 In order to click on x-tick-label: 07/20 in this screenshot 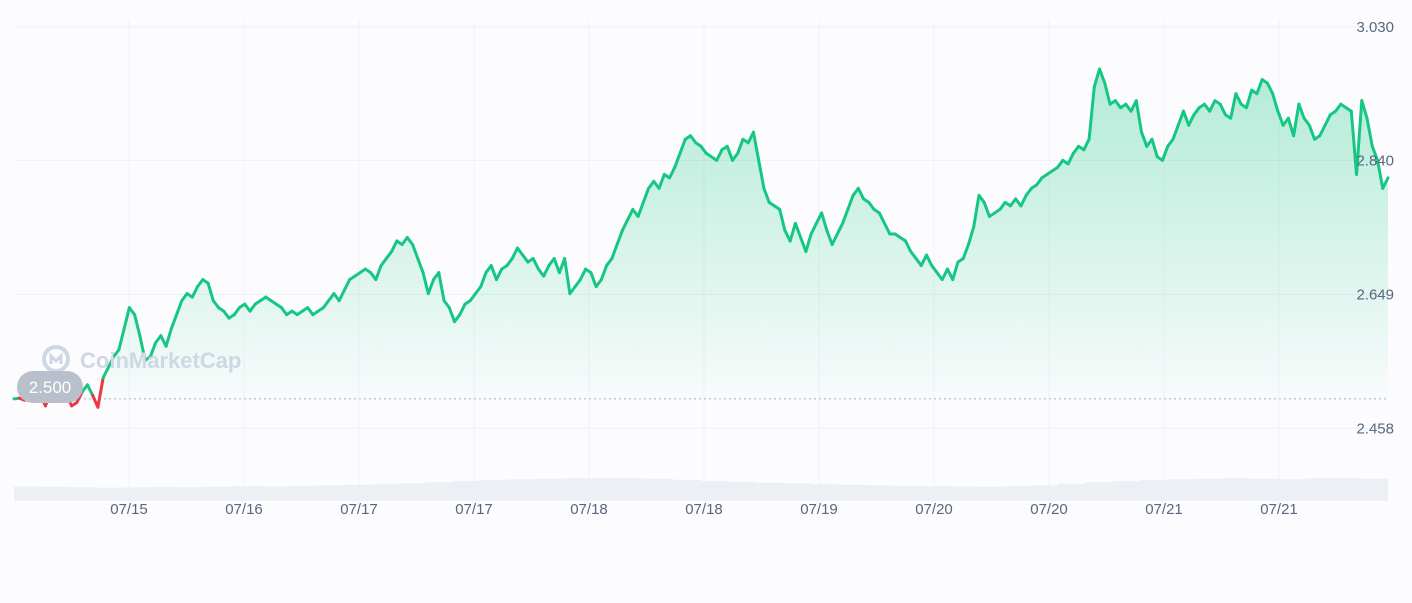, I will do `click(1049, 509)`.